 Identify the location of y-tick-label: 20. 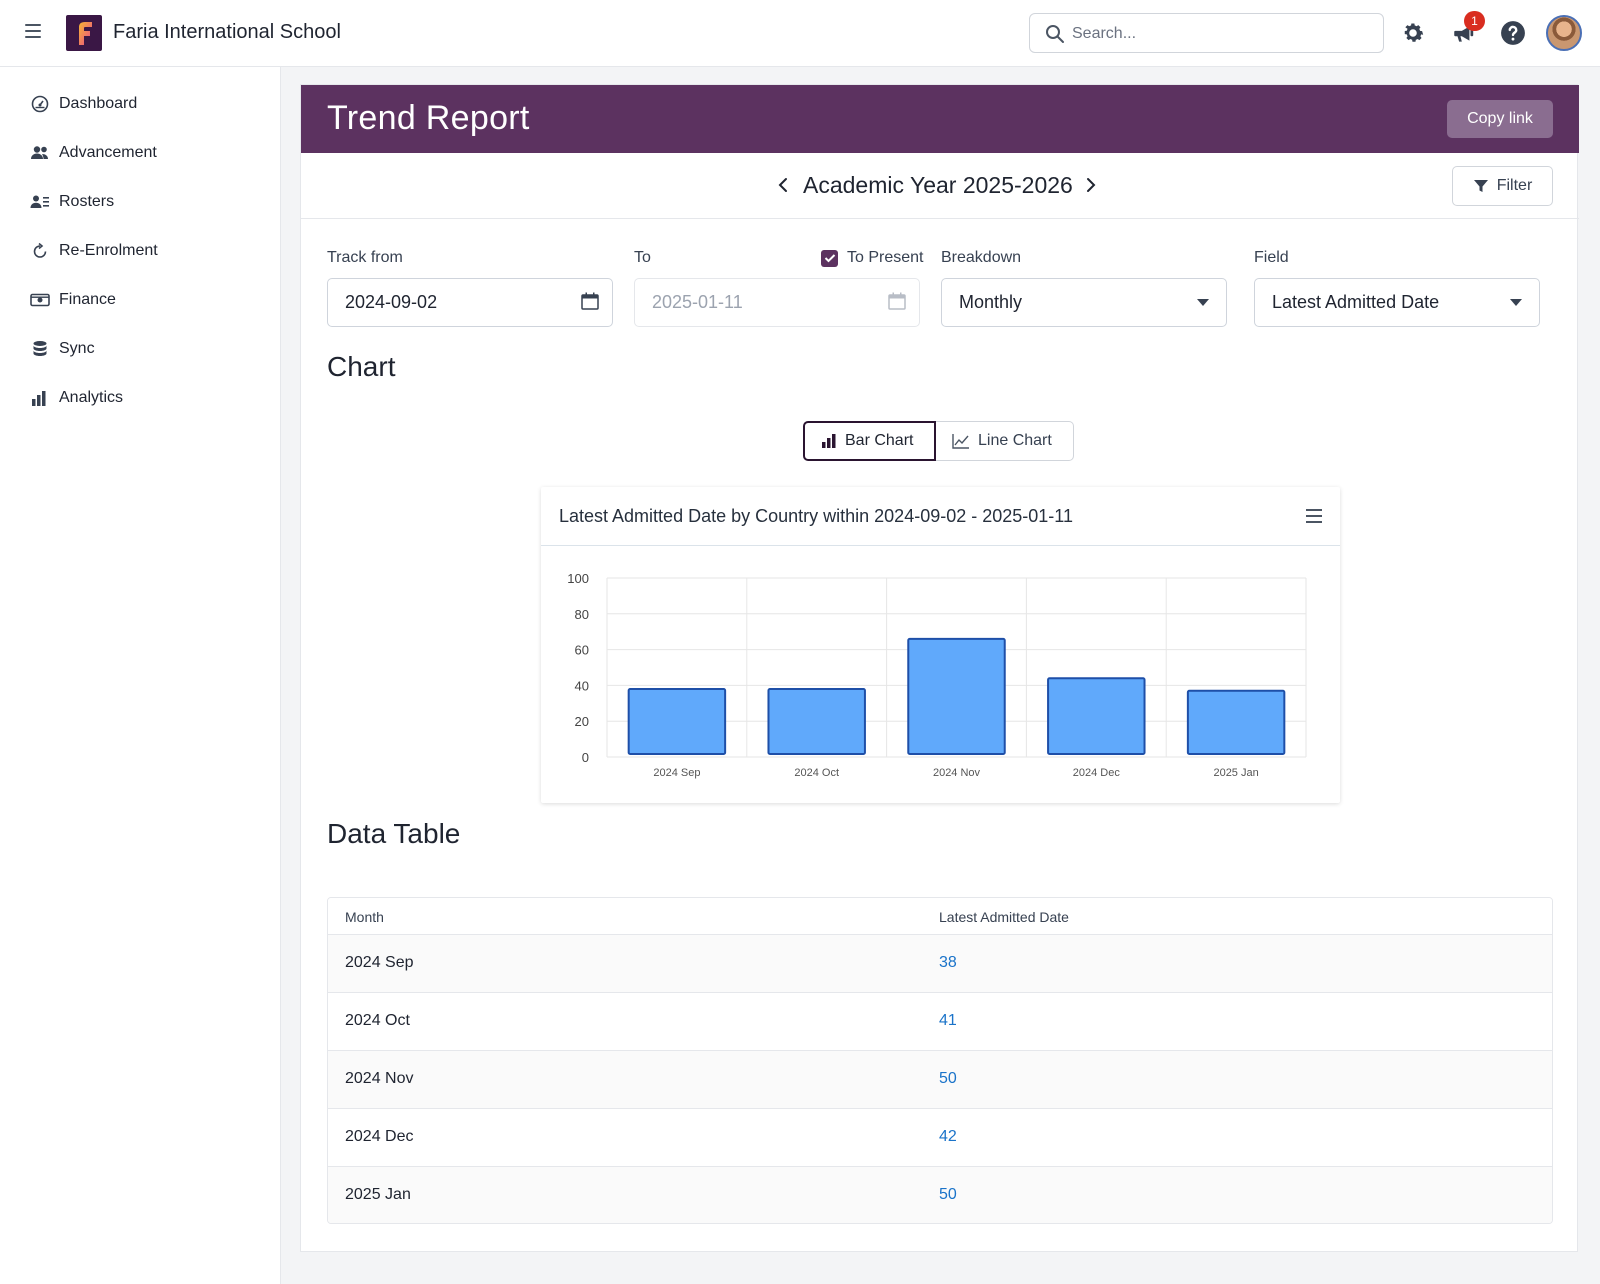
(582, 721).